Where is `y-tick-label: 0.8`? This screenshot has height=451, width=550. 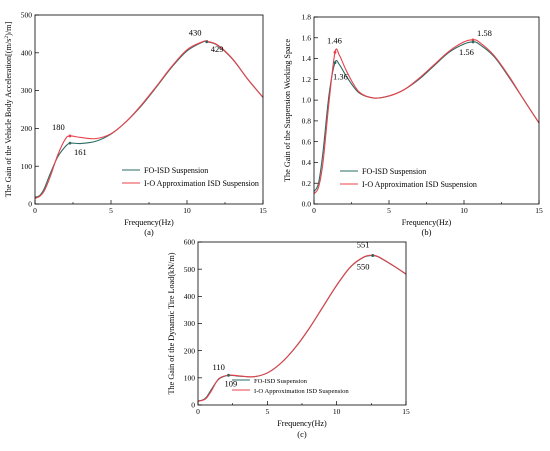
y-tick-label: 0.8 is located at coordinates (307, 120).